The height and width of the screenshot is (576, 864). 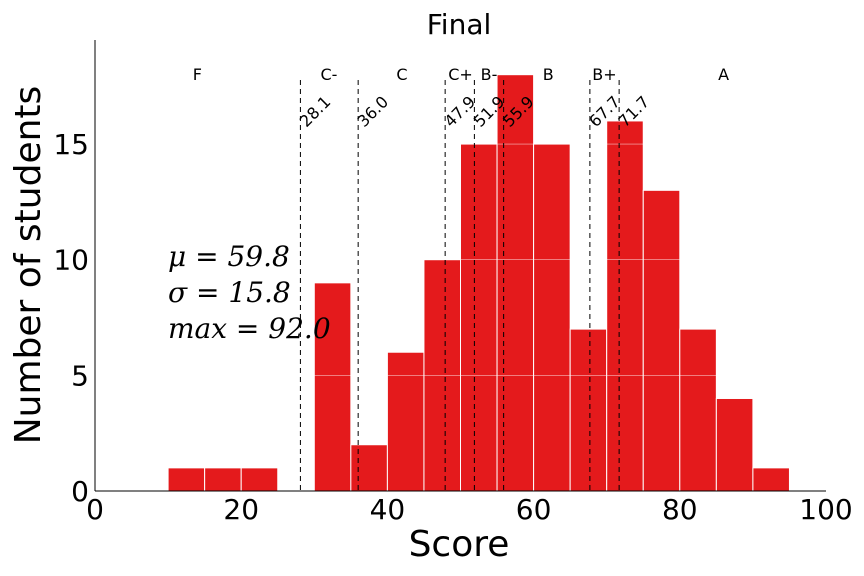 I want to click on y-tick-label: 15, so click(x=71, y=144).